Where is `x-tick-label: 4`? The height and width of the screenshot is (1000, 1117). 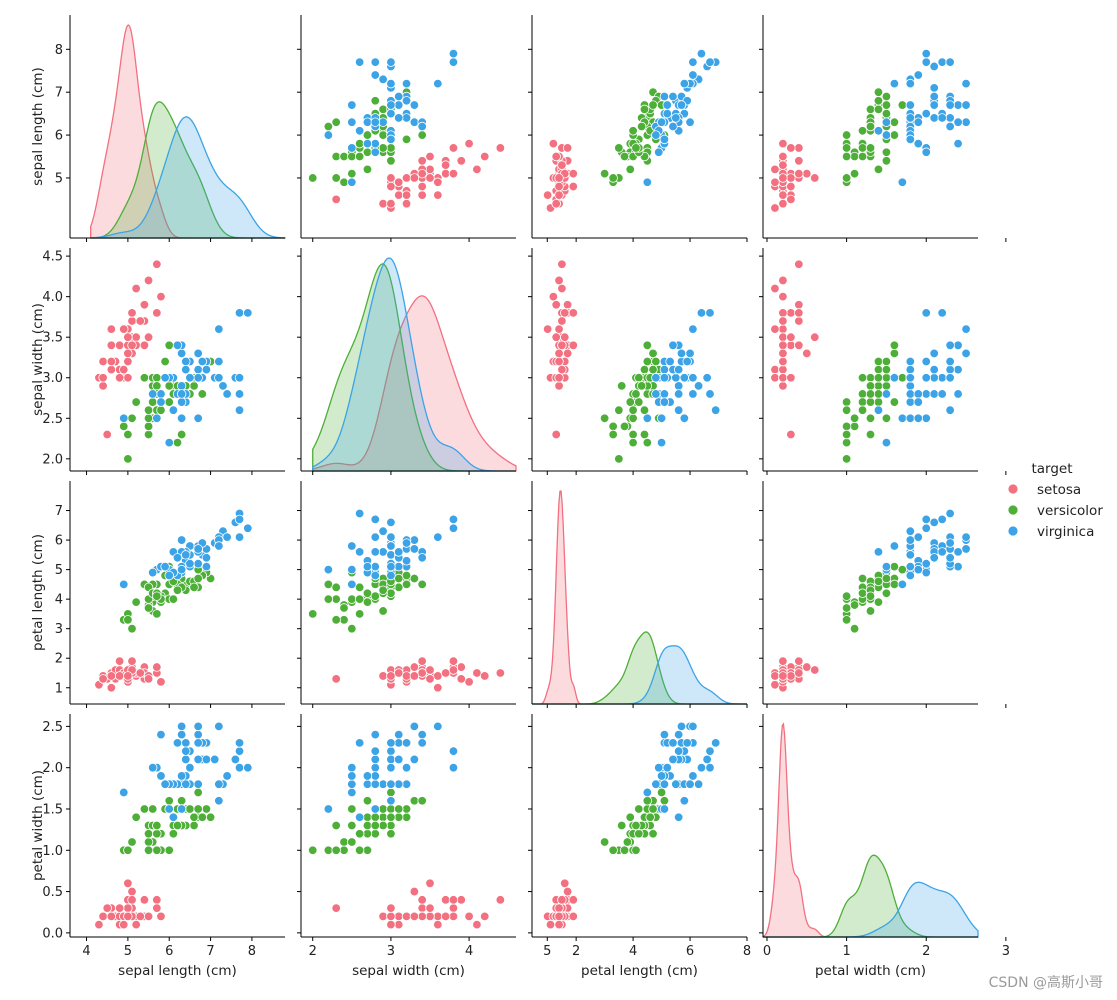 x-tick-label: 4 is located at coordinates (633, 951).